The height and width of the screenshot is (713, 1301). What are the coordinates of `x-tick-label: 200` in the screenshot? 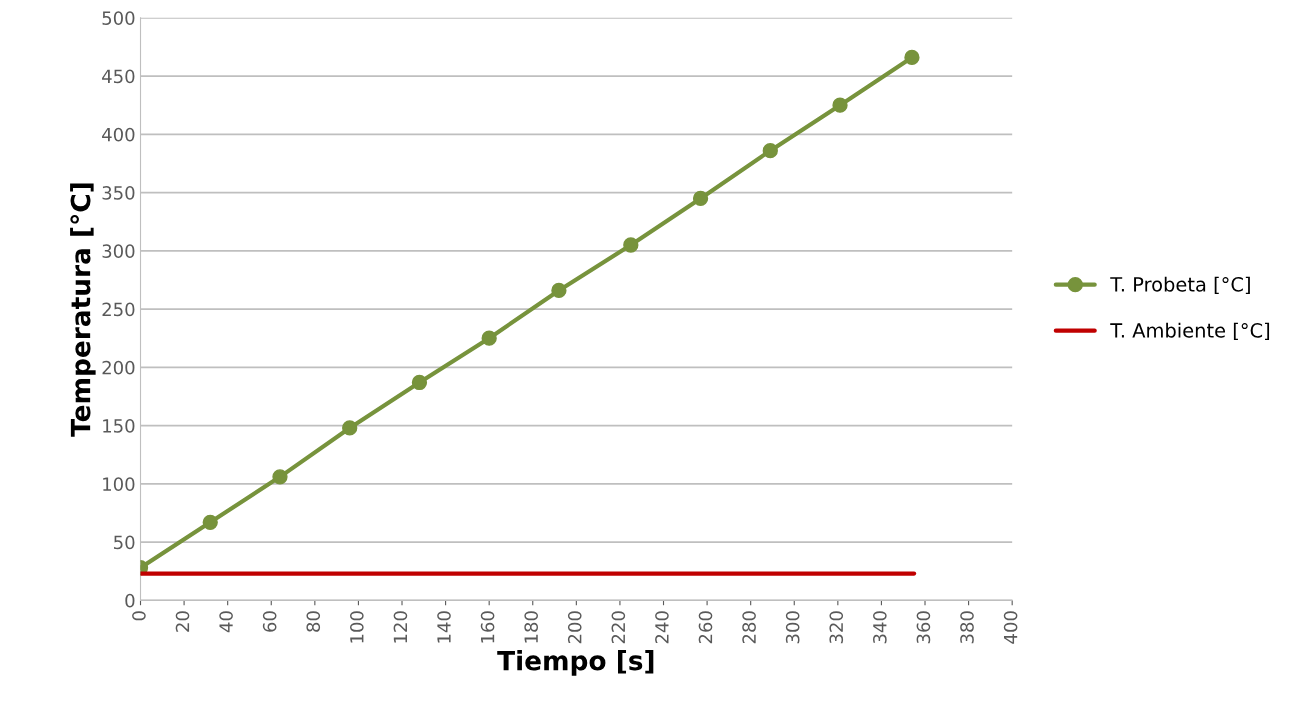 It's located at (574, 627).